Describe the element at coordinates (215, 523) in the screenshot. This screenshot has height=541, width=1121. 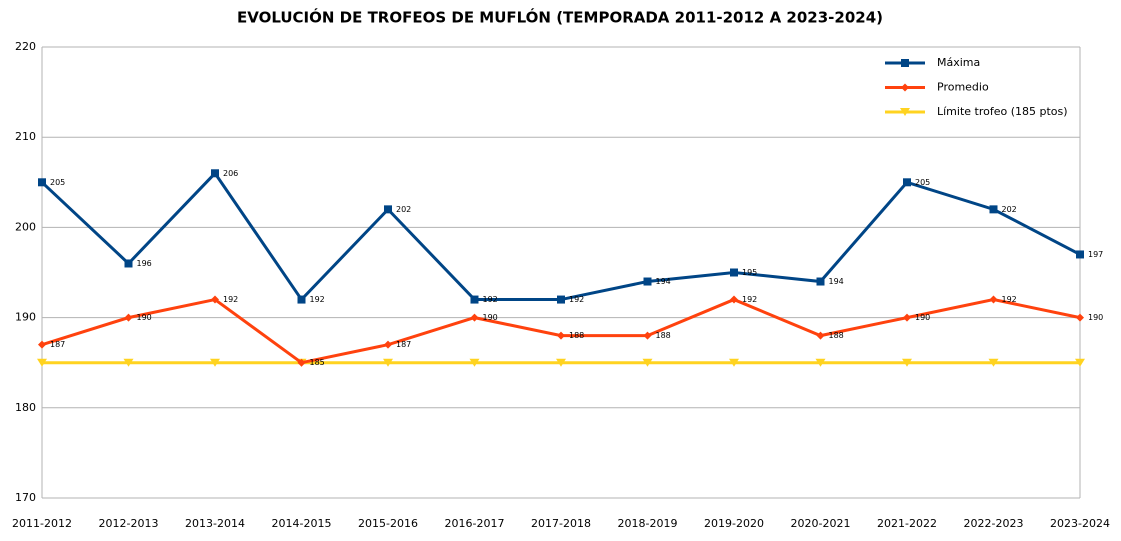
I see `x-tick-label: 2013-2014` at that location.